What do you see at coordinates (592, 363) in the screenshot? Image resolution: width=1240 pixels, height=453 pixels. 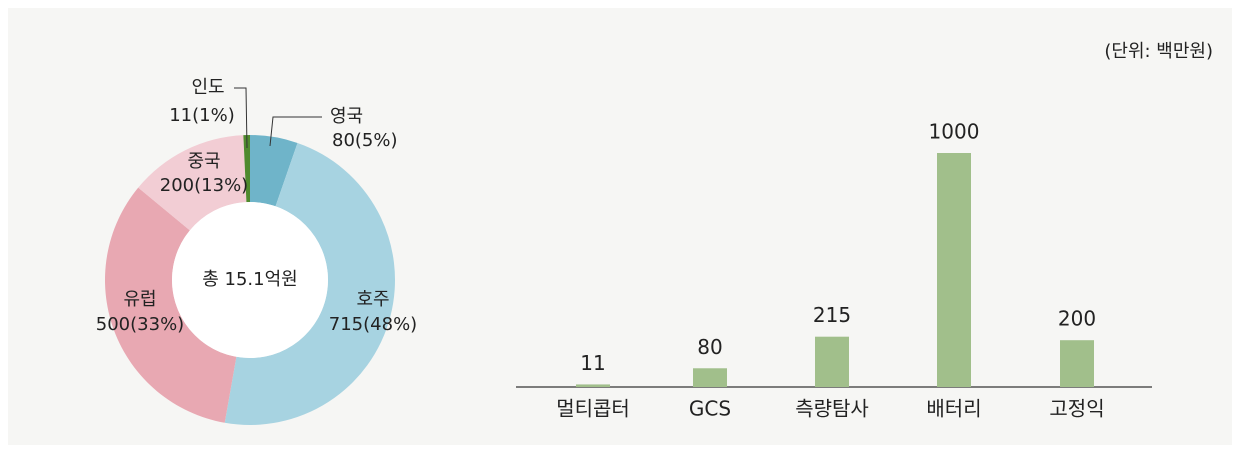 I see `data-label: 11` at bounding box center [592, 363].